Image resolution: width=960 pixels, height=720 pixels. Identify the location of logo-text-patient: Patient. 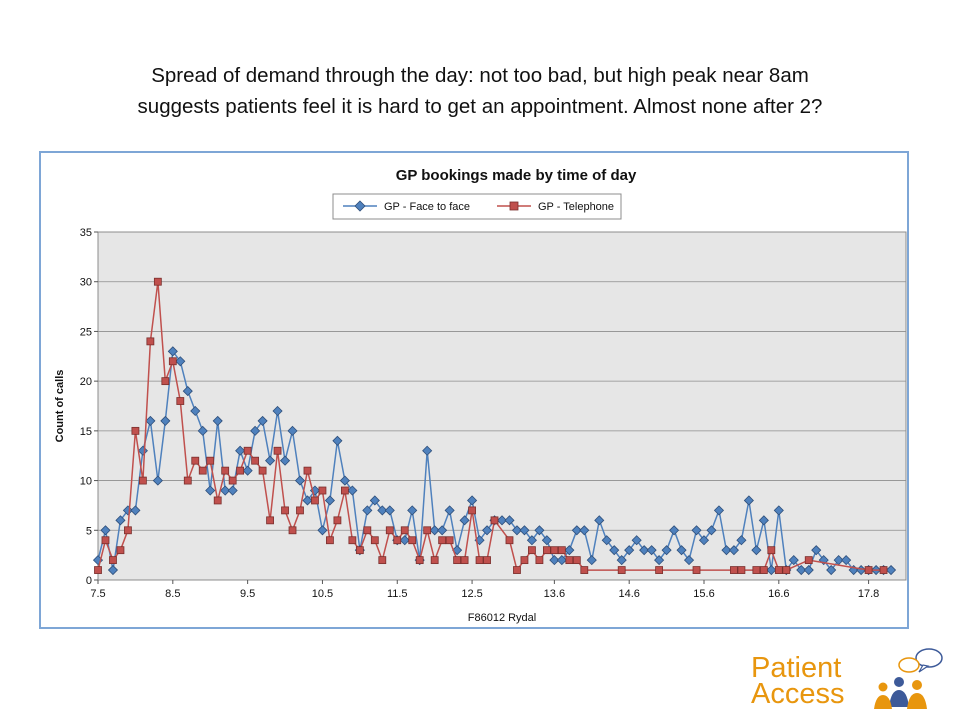
(796, 668).